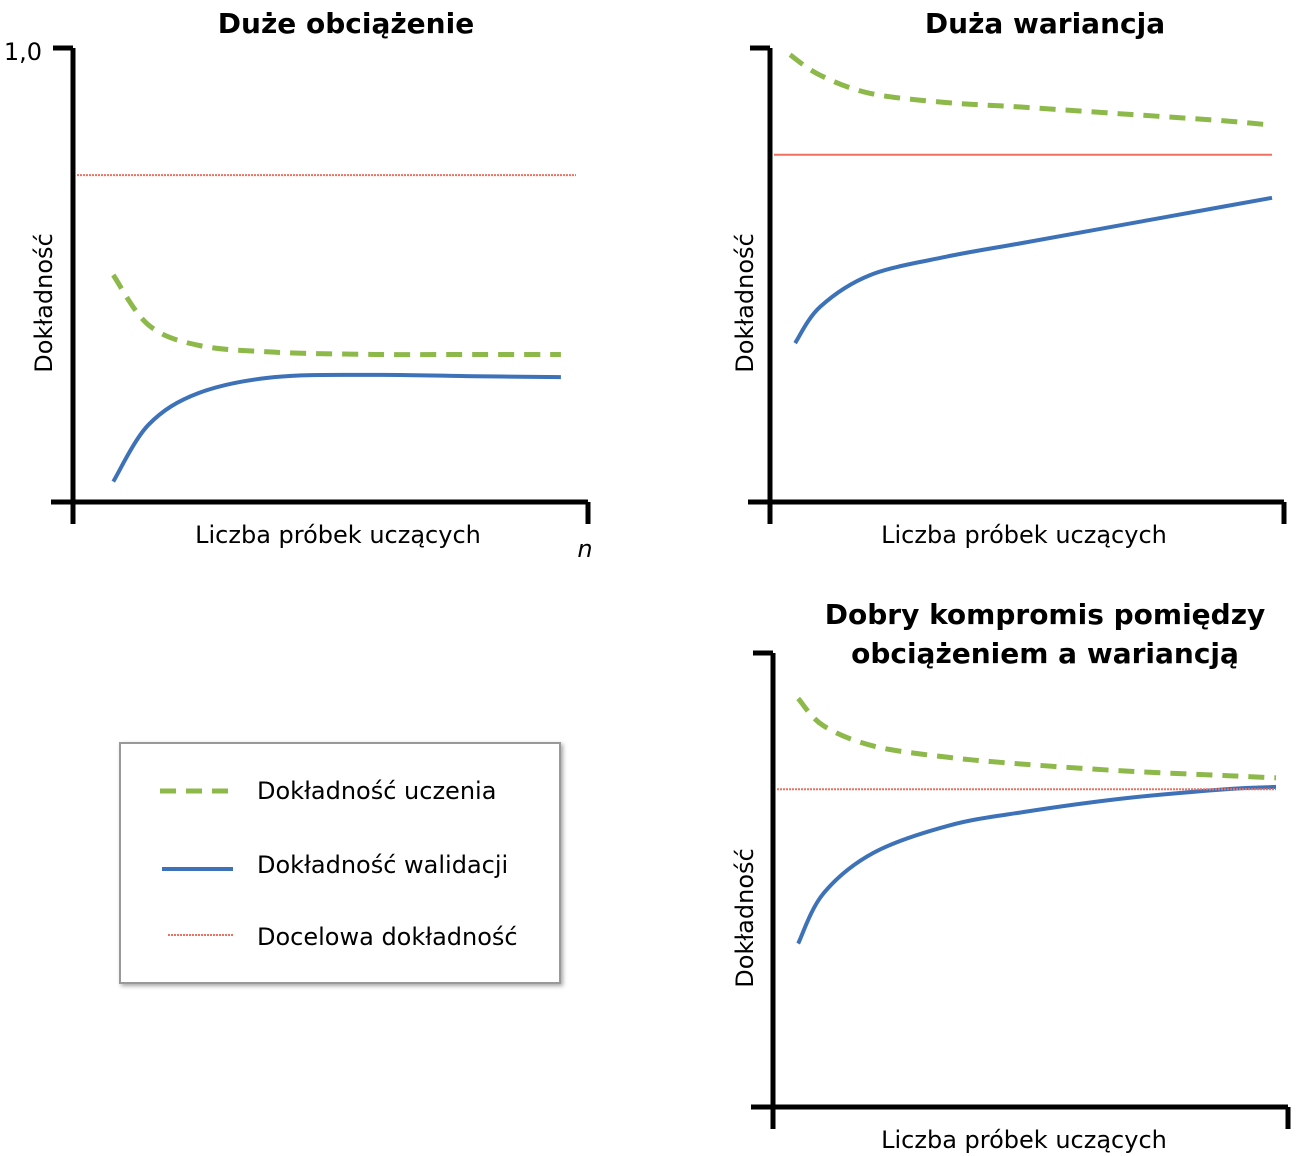 The width and height of the screenshot is (1298, 1156). I want to click on legend-box, so click(340, 863).